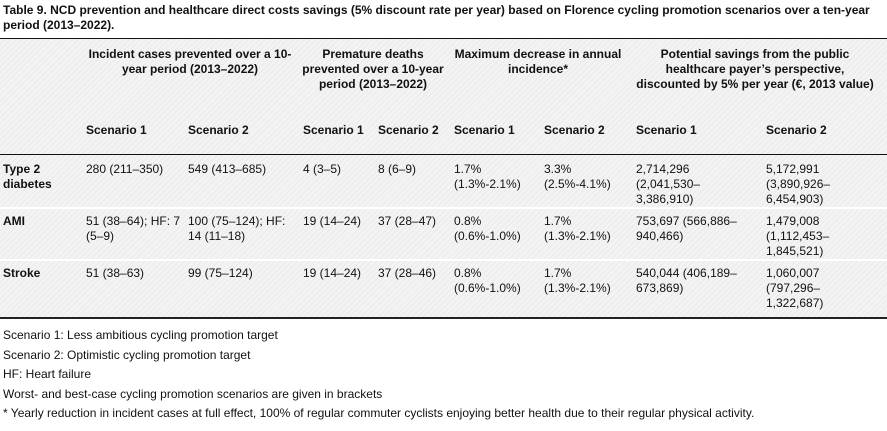  I want to click on footnote: HF: Heart failure, so click(47, 374).